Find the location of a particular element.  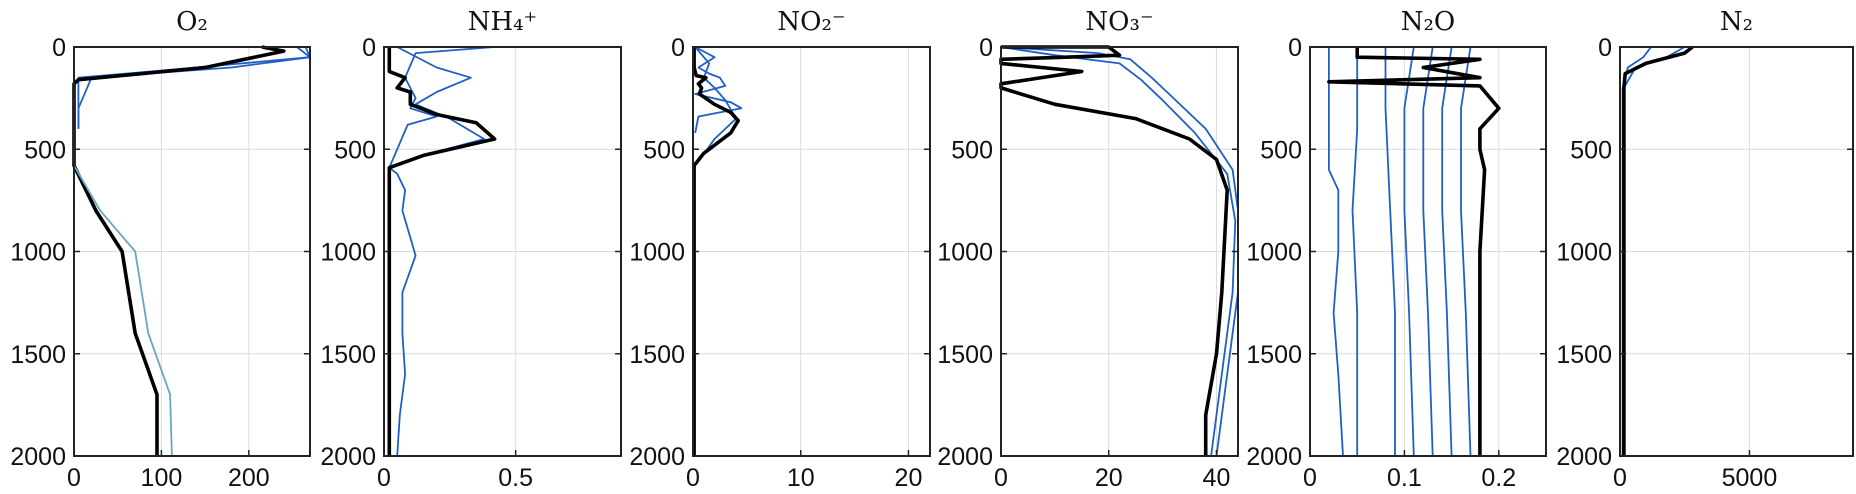

x-tick-label: 0.1 is located at coordinates (1404, 478).